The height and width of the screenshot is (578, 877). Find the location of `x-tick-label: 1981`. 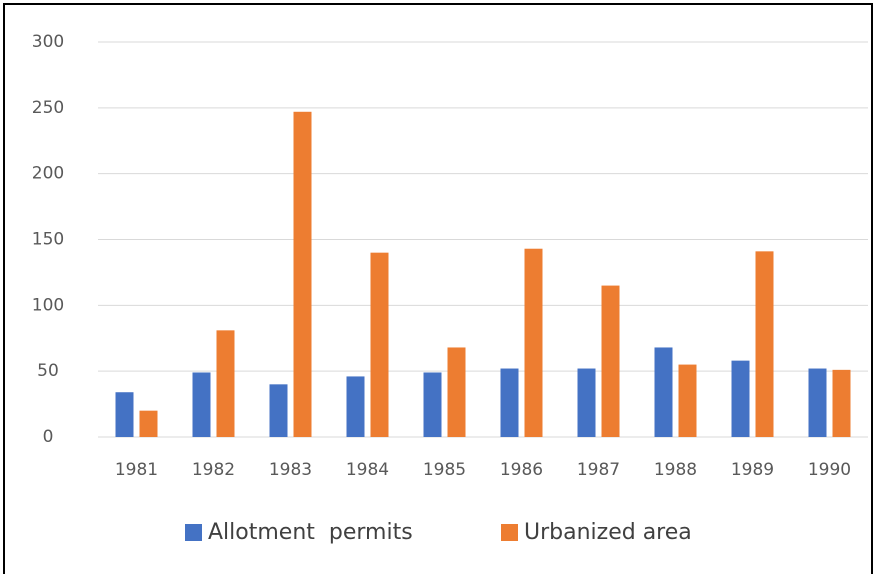

x-tick-label: 1981 is located at coordinates (136, 470).